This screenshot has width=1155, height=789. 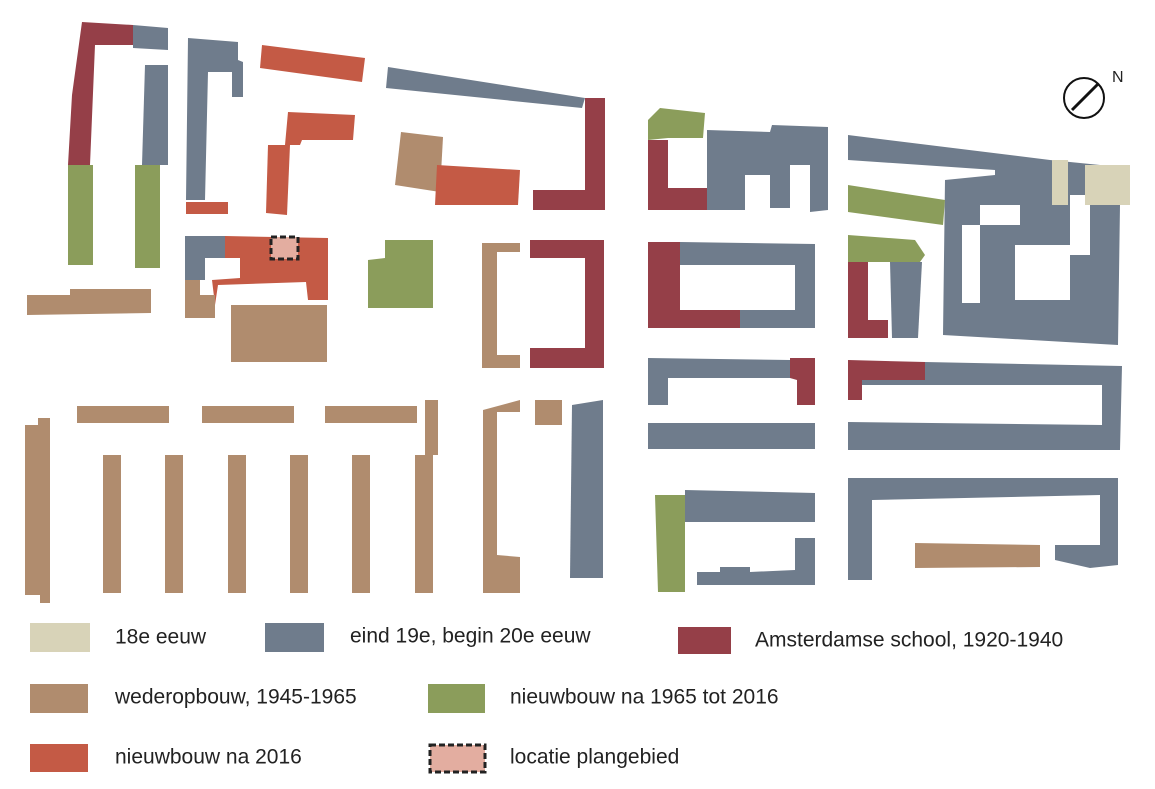 I want to click on legend-label: nieuwbouw na 1965 tot 2016, so click(x=644, y=697).